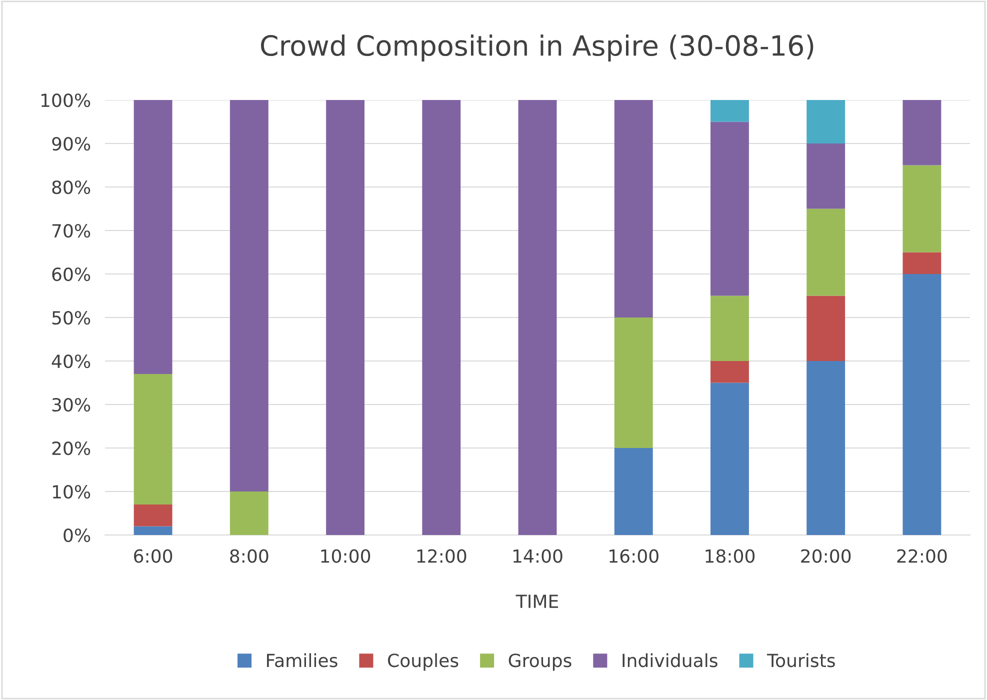  Describe the element at coordinates (441, 556) in the screenshot. I see `x-tick-label: 12:00` at that location.